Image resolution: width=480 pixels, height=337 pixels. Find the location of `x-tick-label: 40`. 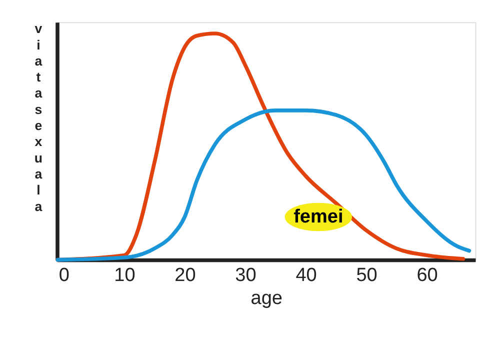

x-tick-label: 40 is located at coordinates (306, 275).